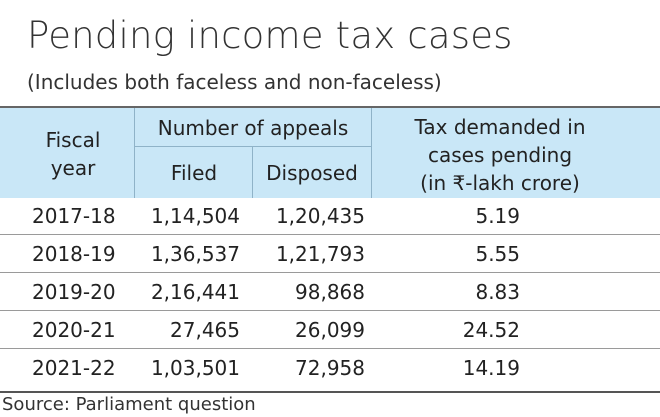  What do you see at coordinates (497, 292) in the screenshot?
I see `cell-tax: 8.83` at bounding box center [497, 292].